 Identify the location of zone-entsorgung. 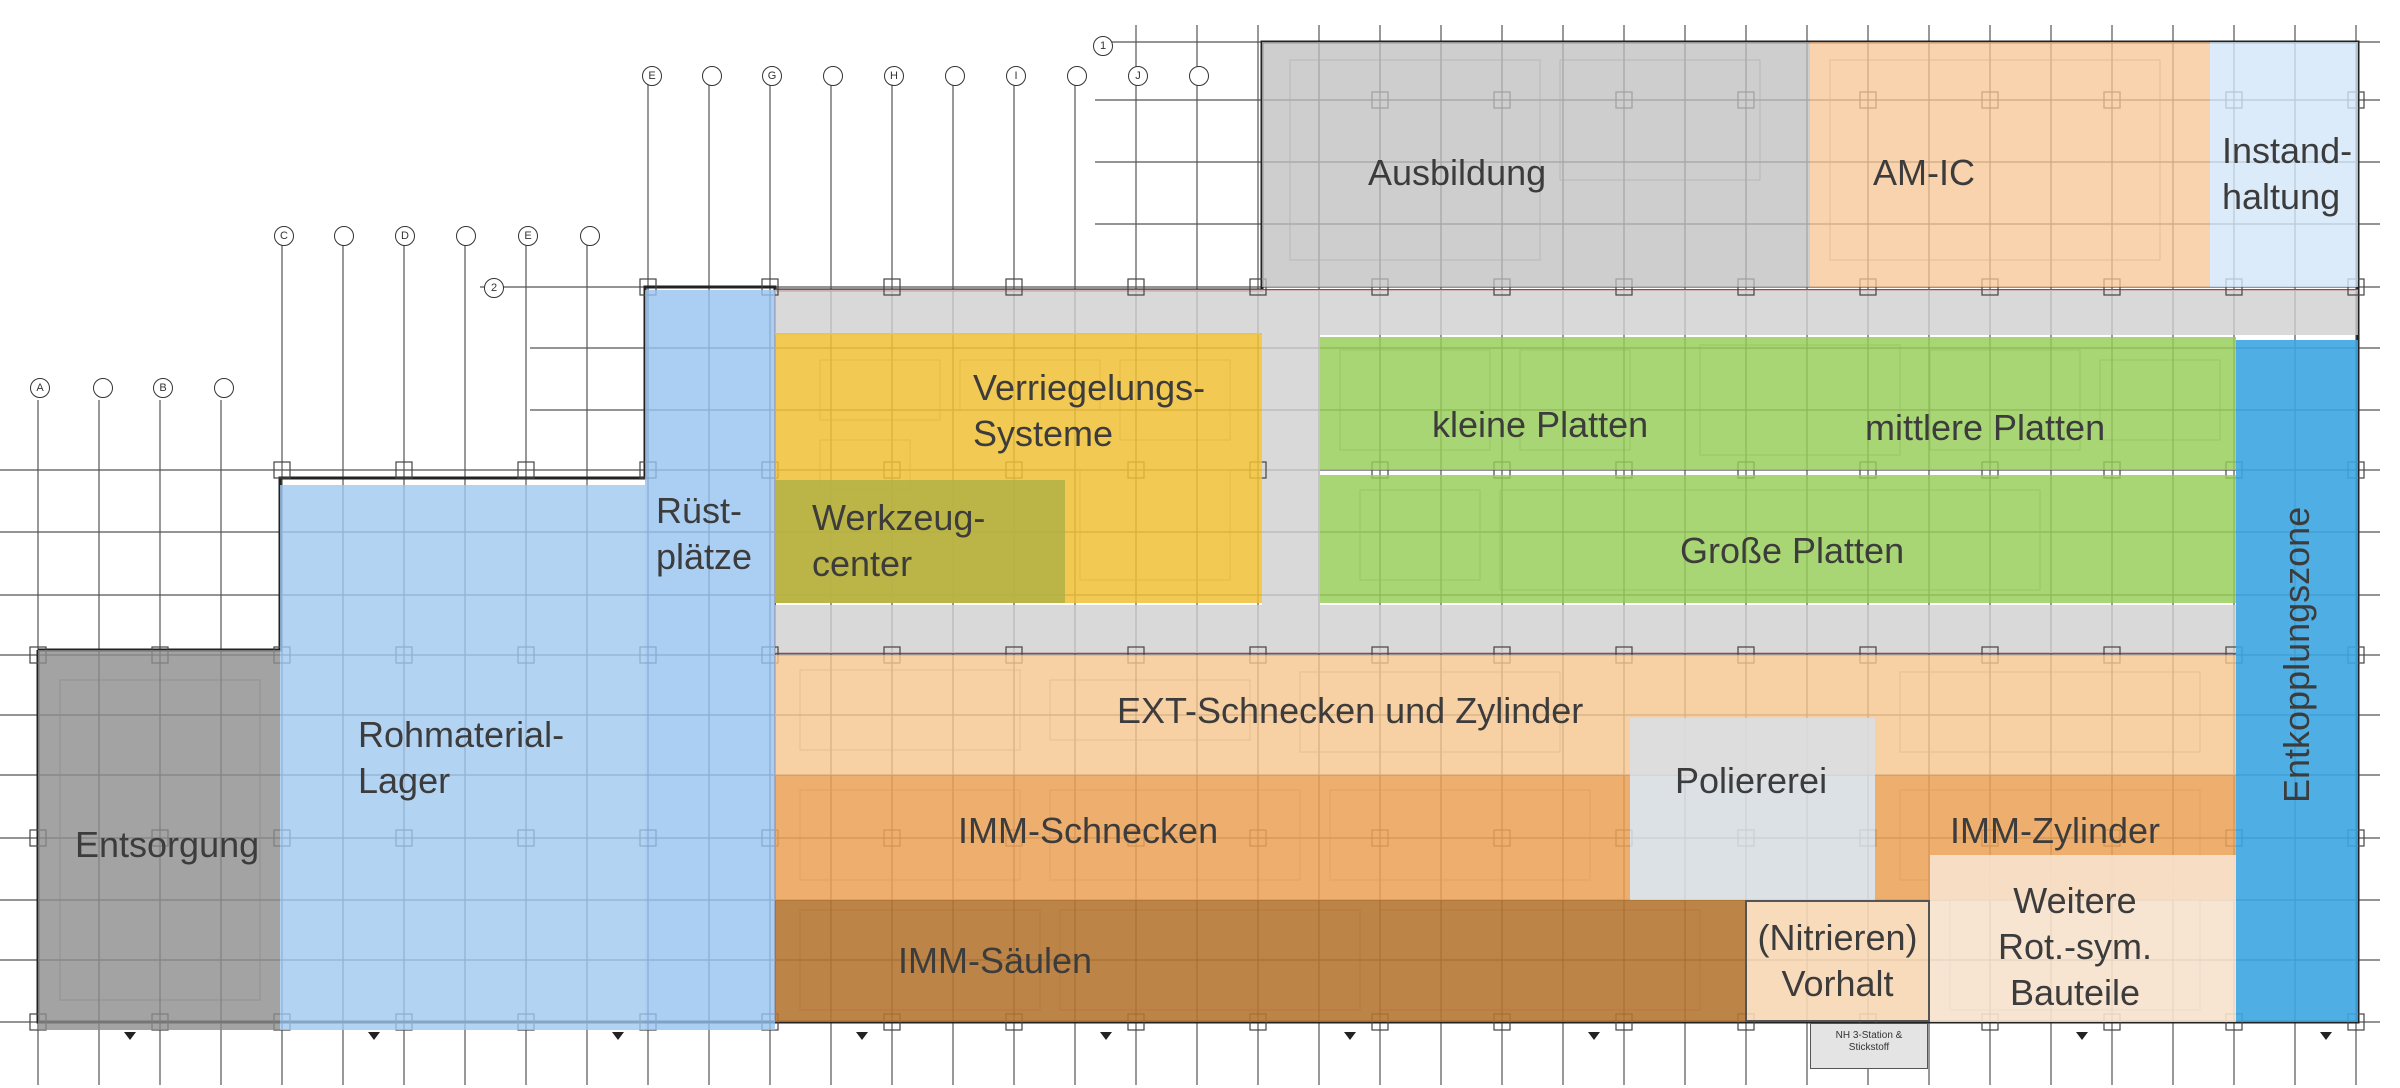
(159, 840).